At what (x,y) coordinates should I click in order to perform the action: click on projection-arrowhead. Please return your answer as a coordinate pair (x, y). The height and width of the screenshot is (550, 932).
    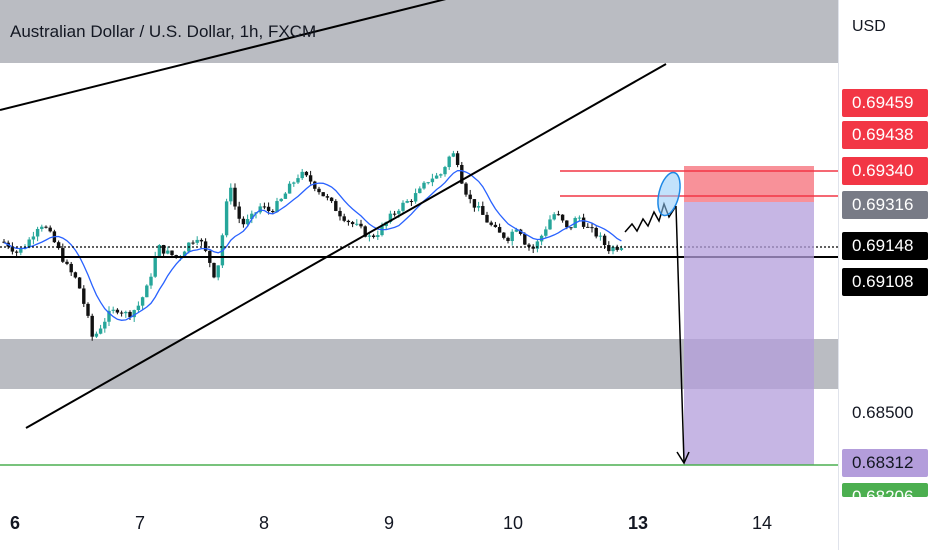
    Looking at the image, I should click on (683, 458).